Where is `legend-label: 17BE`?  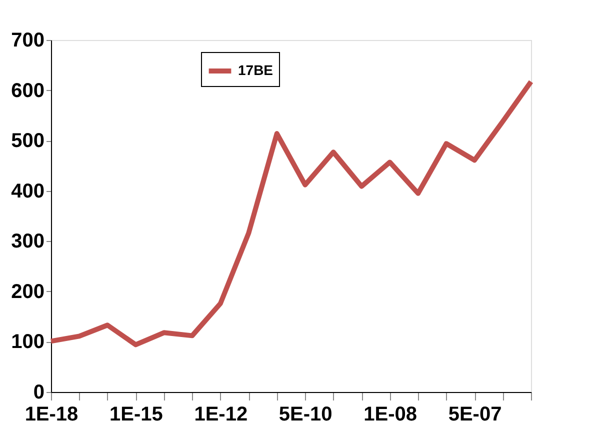
legend-label: 17BE is located at coordinates (256, 70).